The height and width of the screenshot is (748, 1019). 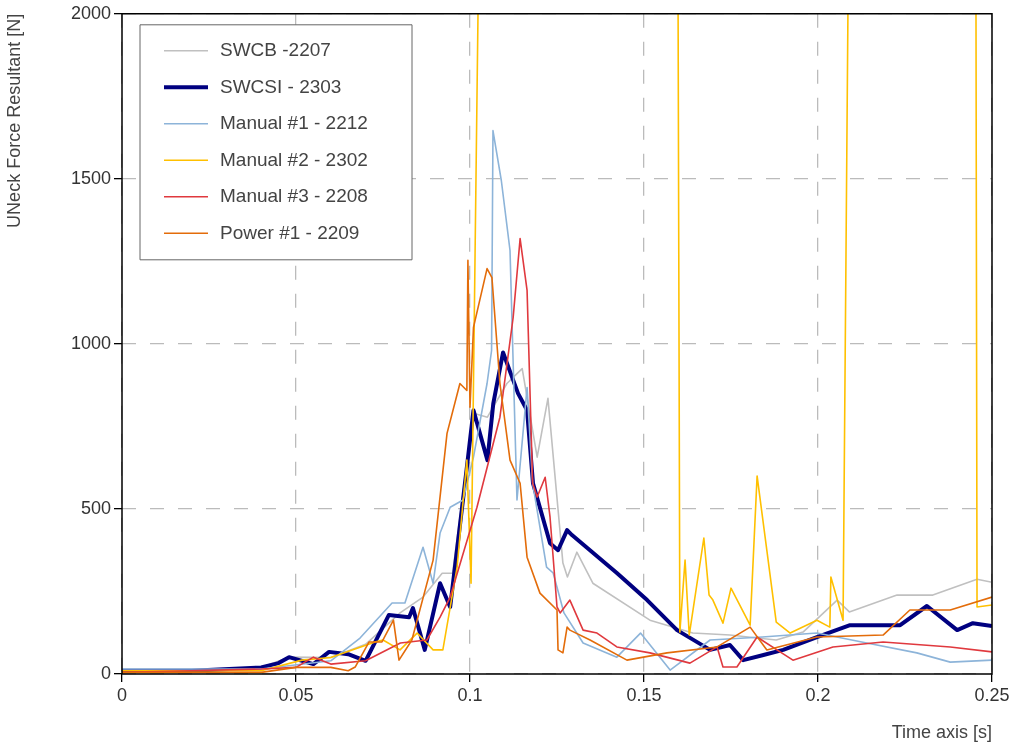 I want to click on x-tick-label: 0.15, so click(x=644, y=694).